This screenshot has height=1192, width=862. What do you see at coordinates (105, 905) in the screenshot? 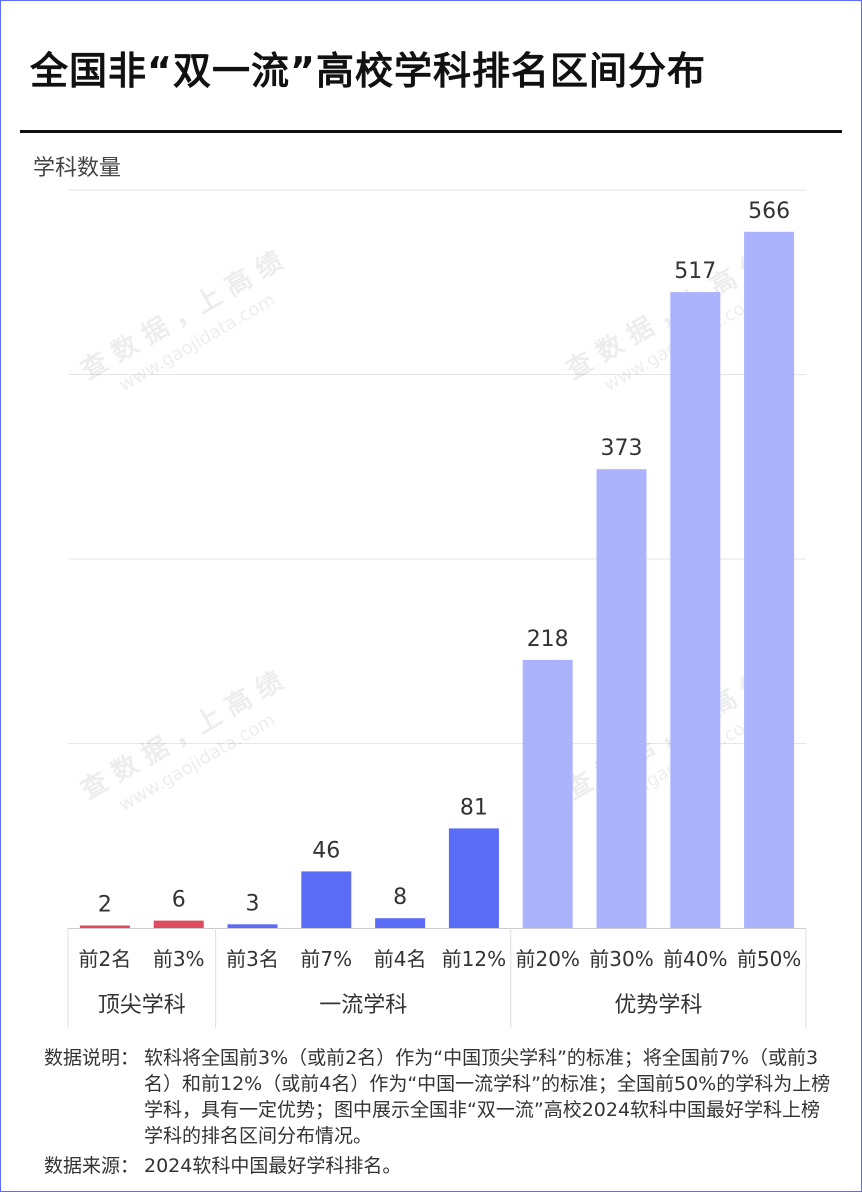
I see `data-label: 2` at bounding box center [105, 905].